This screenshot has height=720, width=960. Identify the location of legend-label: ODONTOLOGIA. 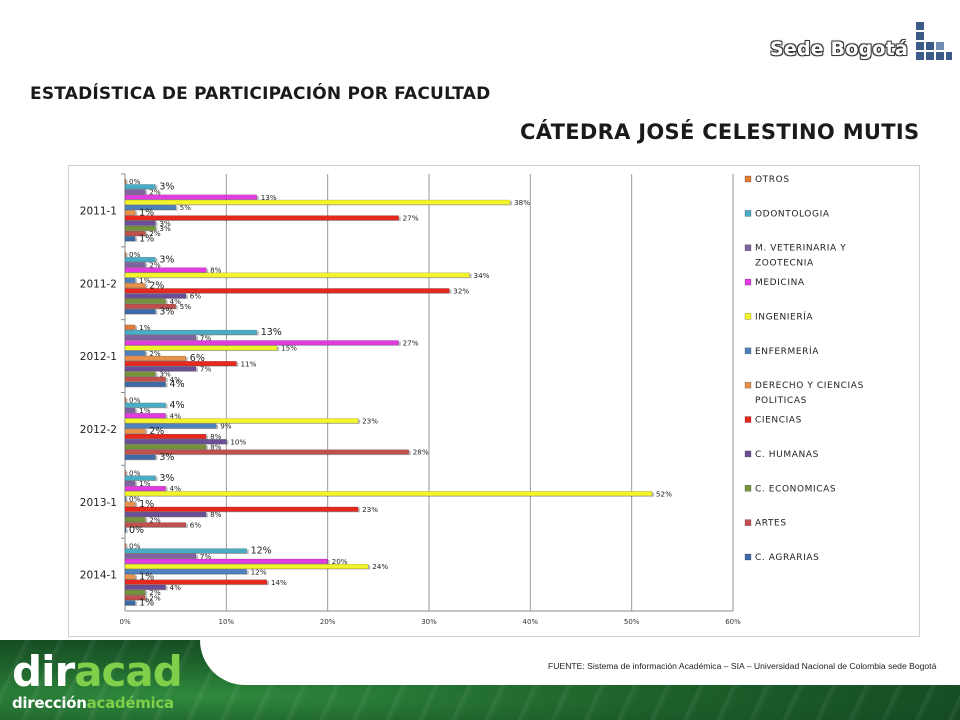
(792, 214).